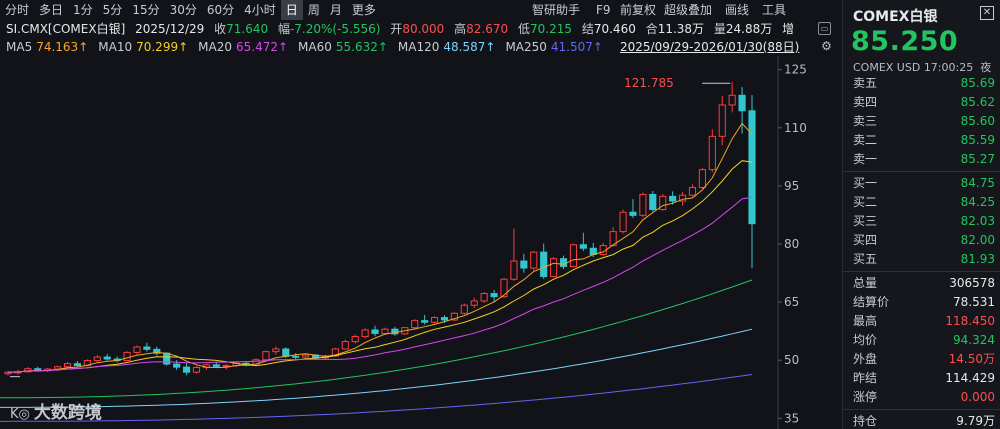 Image resolution: width=1000 pixels, height=429 pixels. What do you see at coordinates (283, 29) in the screenshot?
I see `change-label: 幅` at bounding box center [283, 29].